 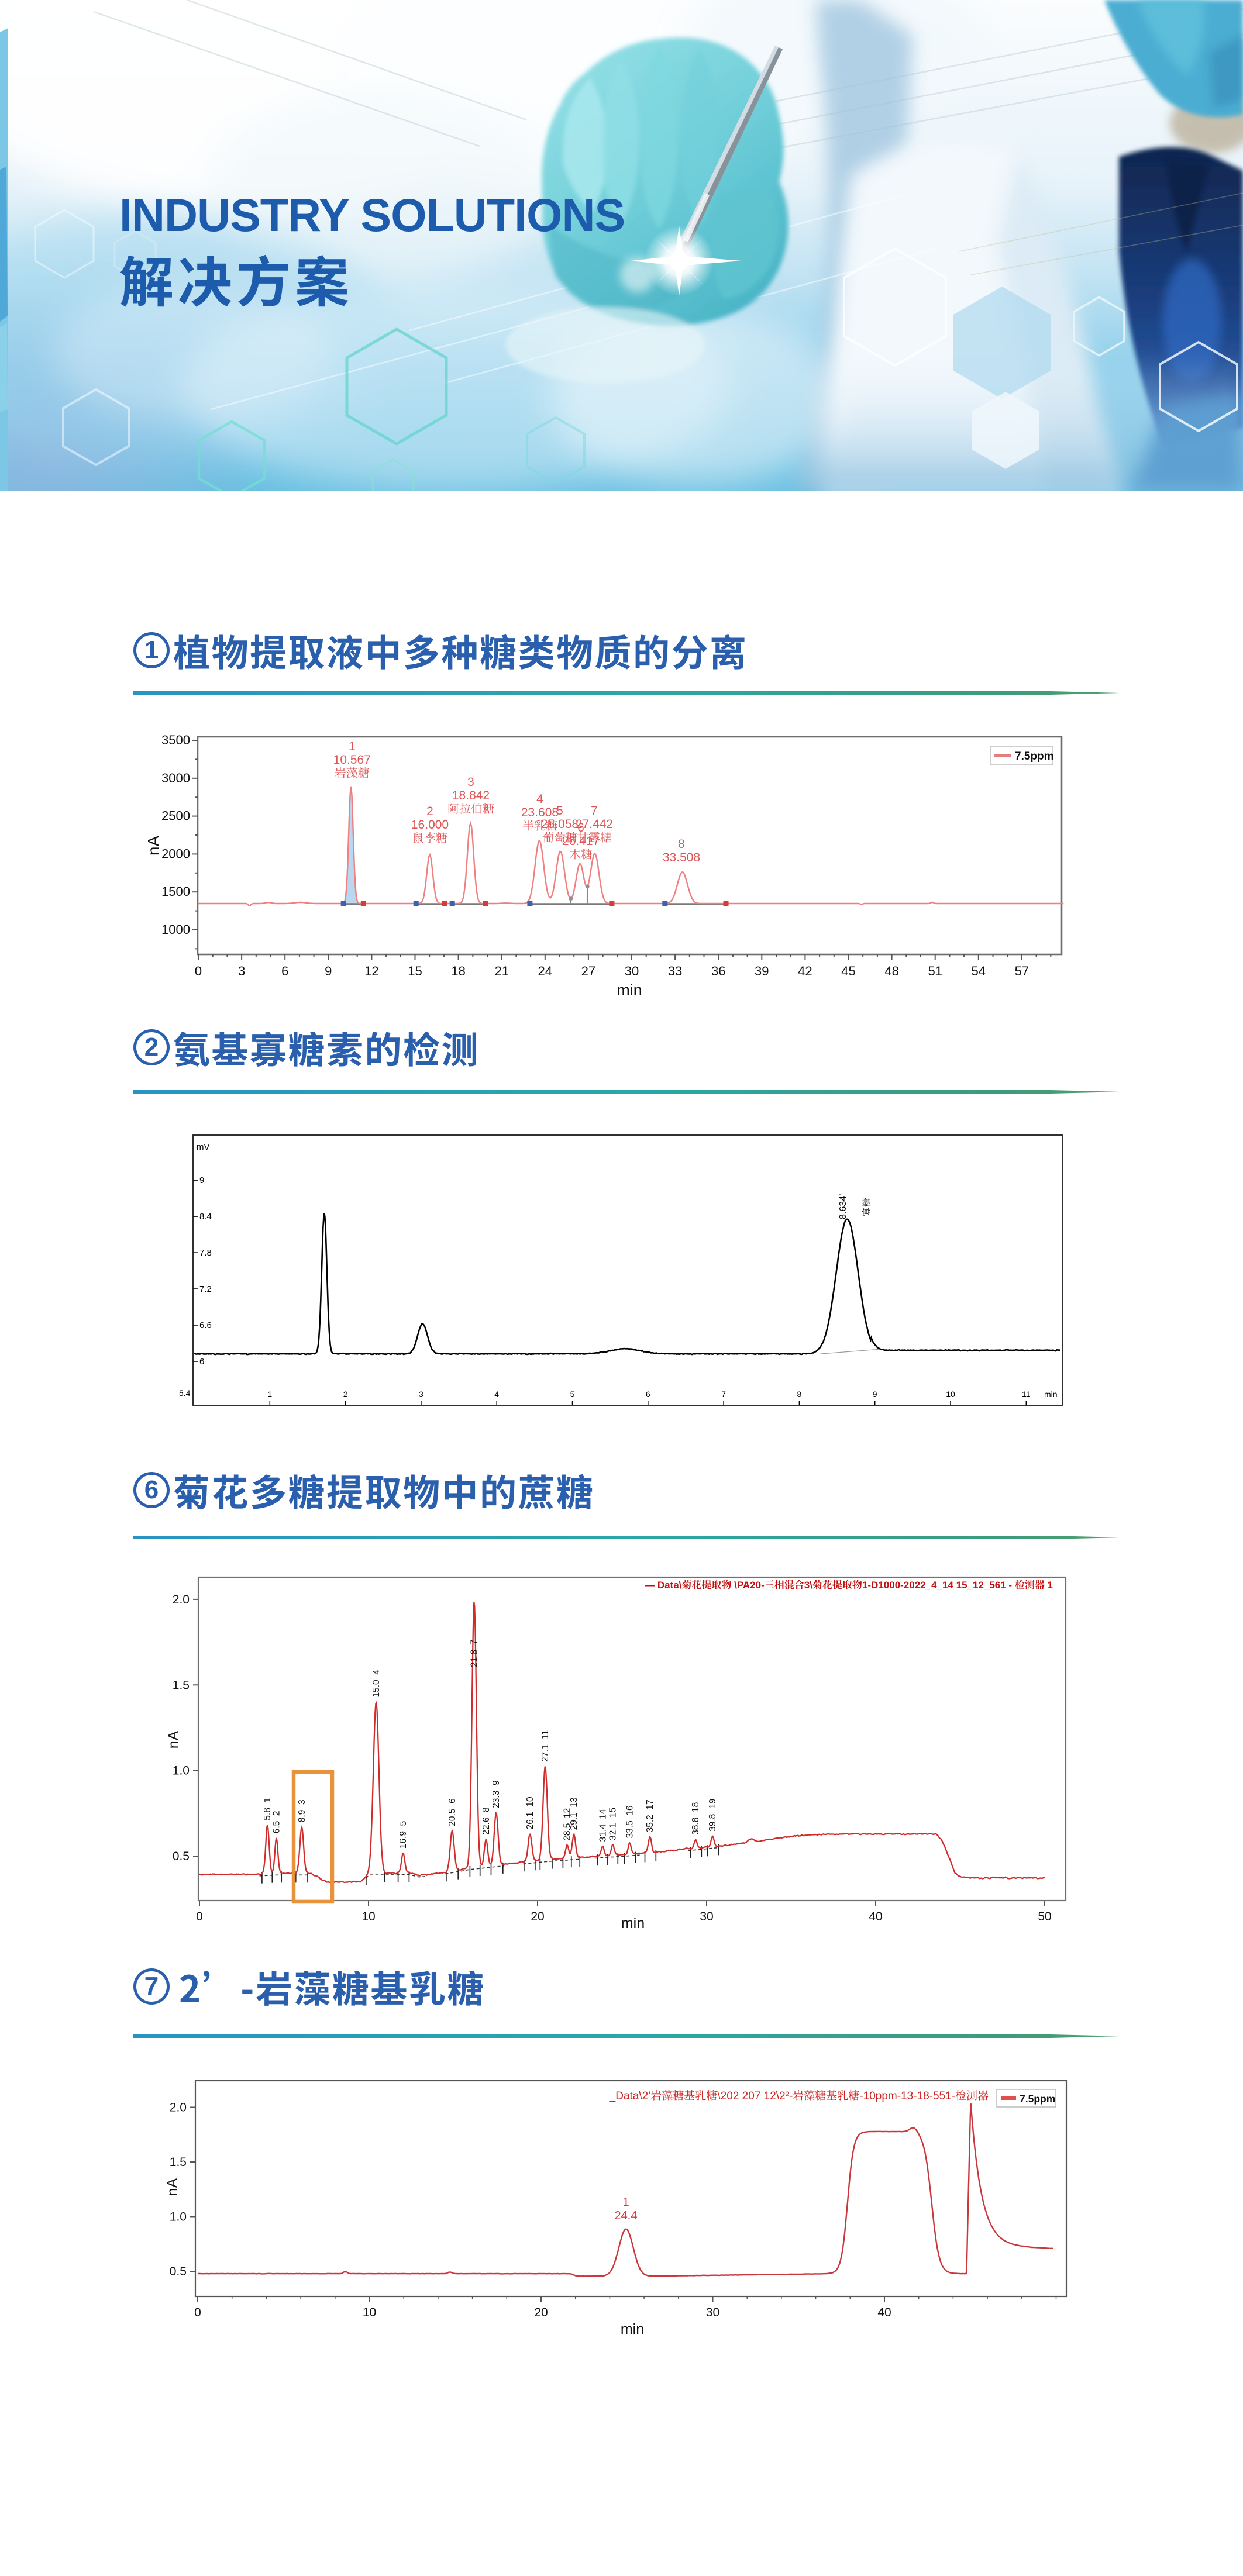 I want to click on svg-text: 33.5 16, so click(x=630, y=1821).